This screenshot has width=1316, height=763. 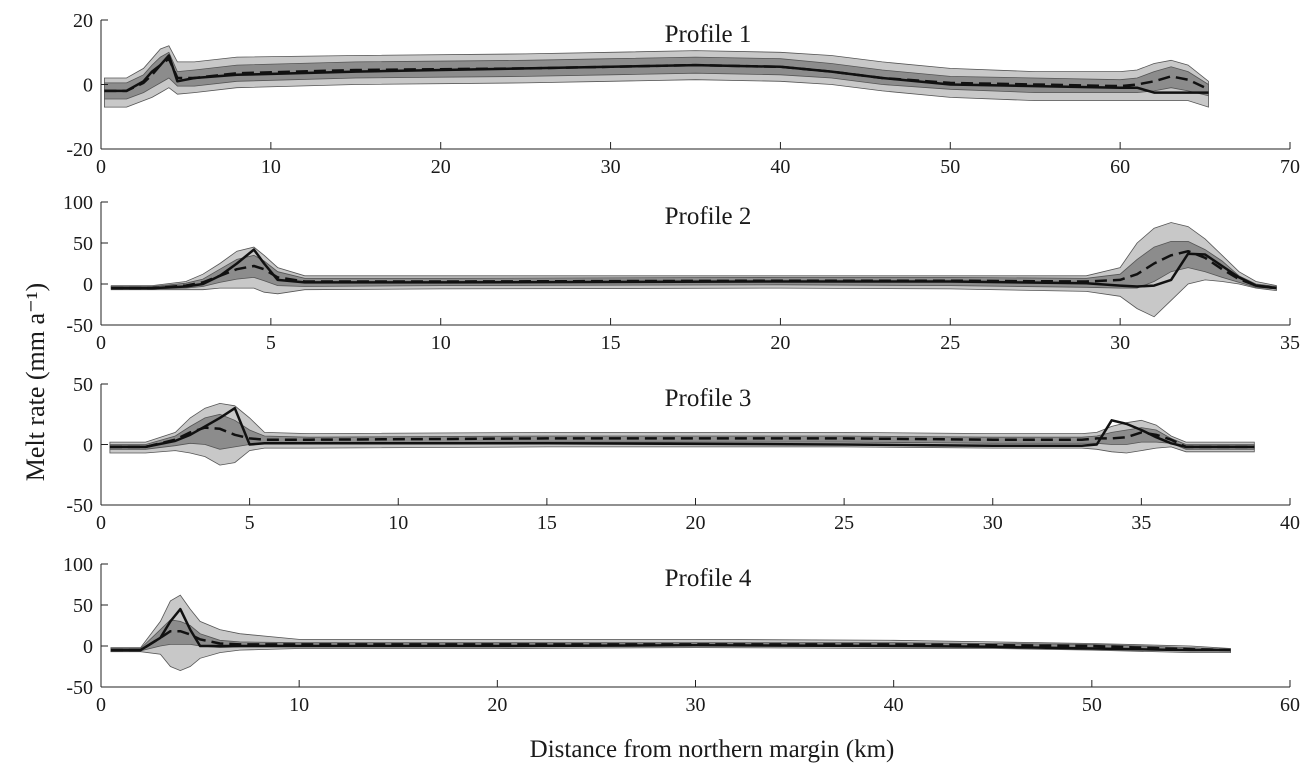 What do you see at coordinates (708, 216) in the screenshot?
I see `panel-title: Profile 2` at bounding box center [708, 216].